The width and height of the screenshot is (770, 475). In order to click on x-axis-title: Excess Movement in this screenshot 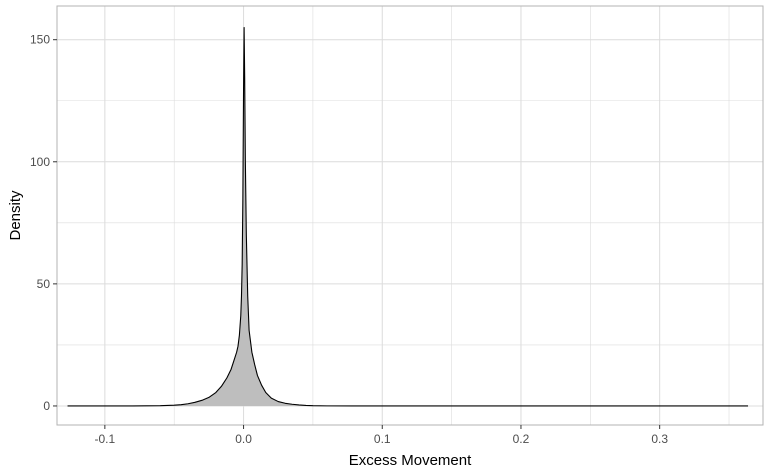, I will do `click(410, 460)`.